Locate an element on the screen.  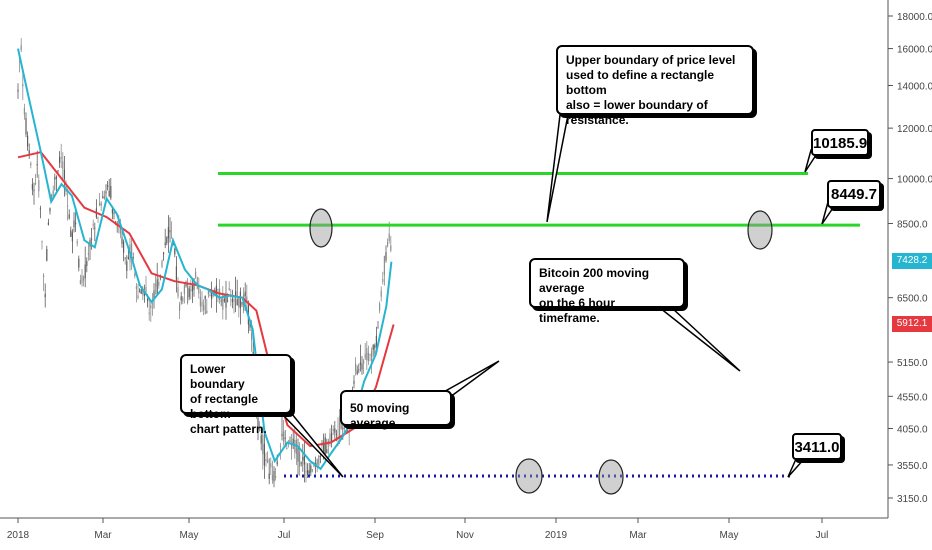
callout-pointer is located at coordinates (312, 445).